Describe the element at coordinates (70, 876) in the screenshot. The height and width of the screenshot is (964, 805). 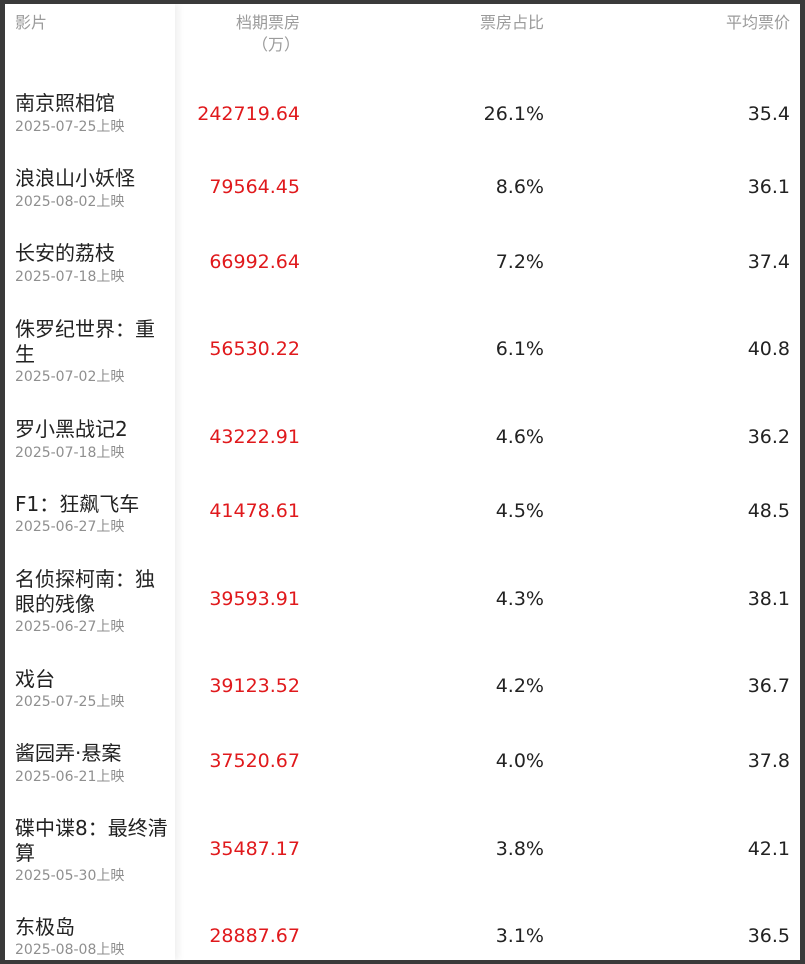
I see `release-date: 2025-05-30上映` at that location.